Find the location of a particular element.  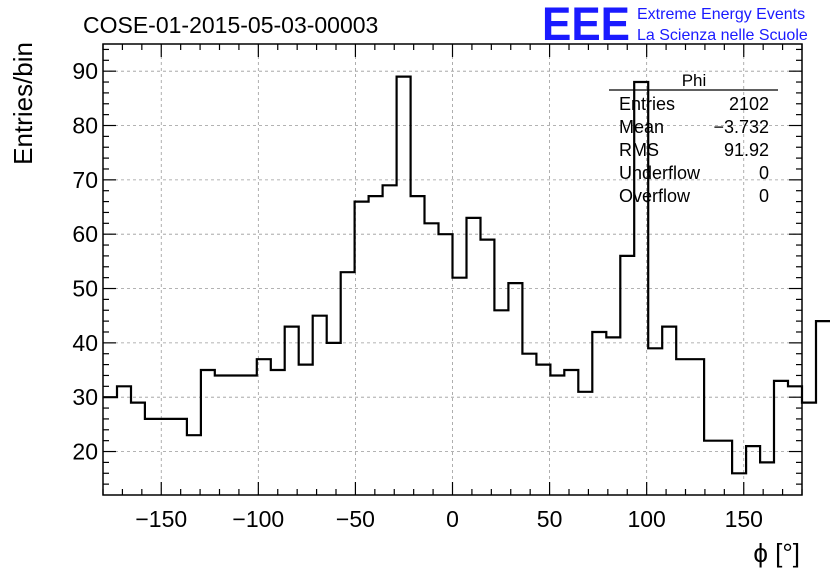

stats-label-entries: Entries is located at coordinates (647, 104).